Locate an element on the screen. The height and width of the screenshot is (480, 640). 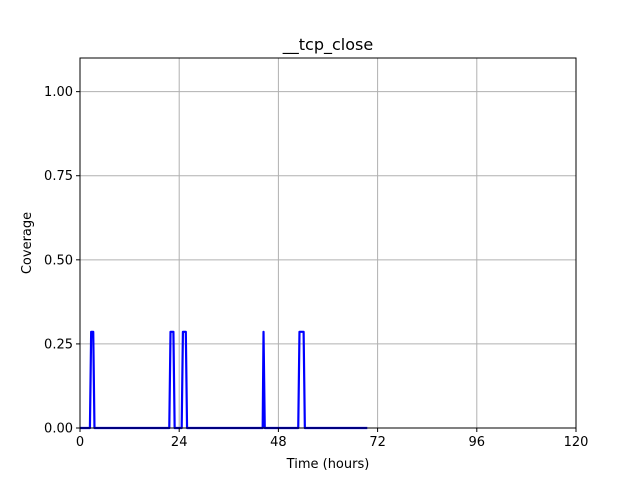
y-axis-label: Coverage is located at coordinates (27, 243).